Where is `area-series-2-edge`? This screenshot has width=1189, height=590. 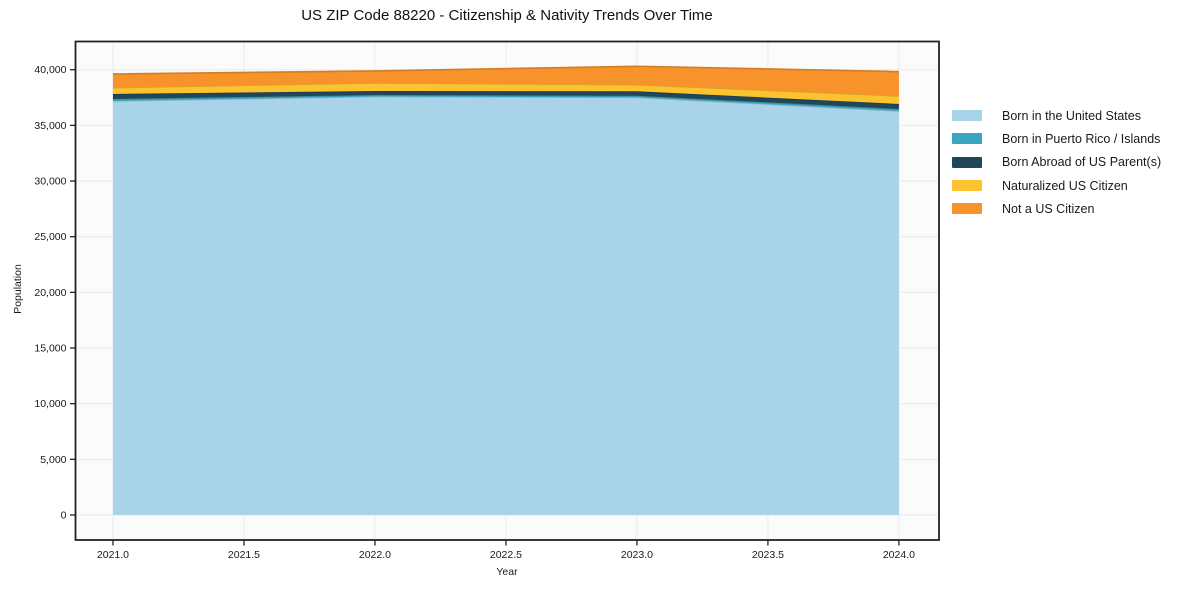
area-series-2-edge is located at coordinates (505, 97).